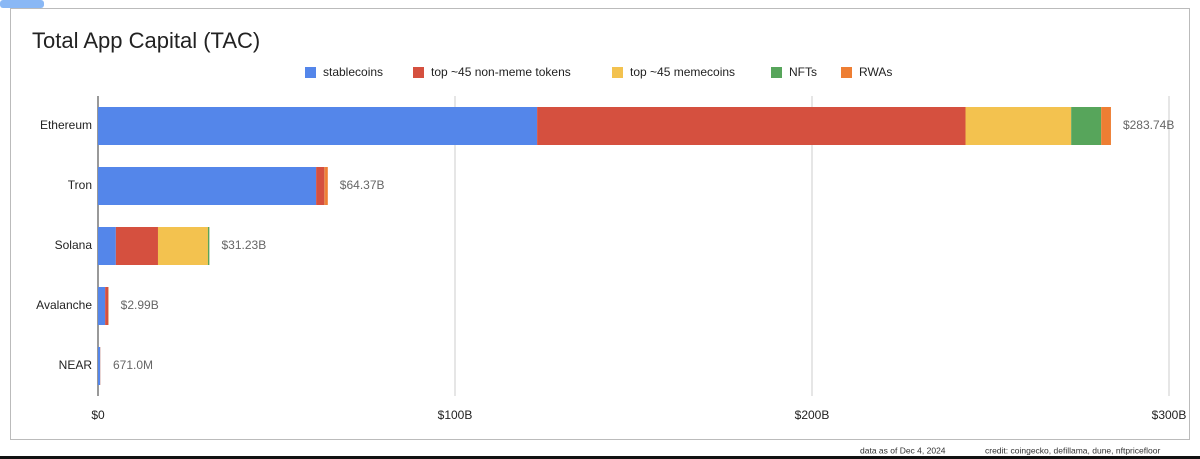 The width and height of the screenshot is (1200, 459). Describe the element at coordinates (243, 245) in the screenshot. I see `total-label: $31.23B` at that location.